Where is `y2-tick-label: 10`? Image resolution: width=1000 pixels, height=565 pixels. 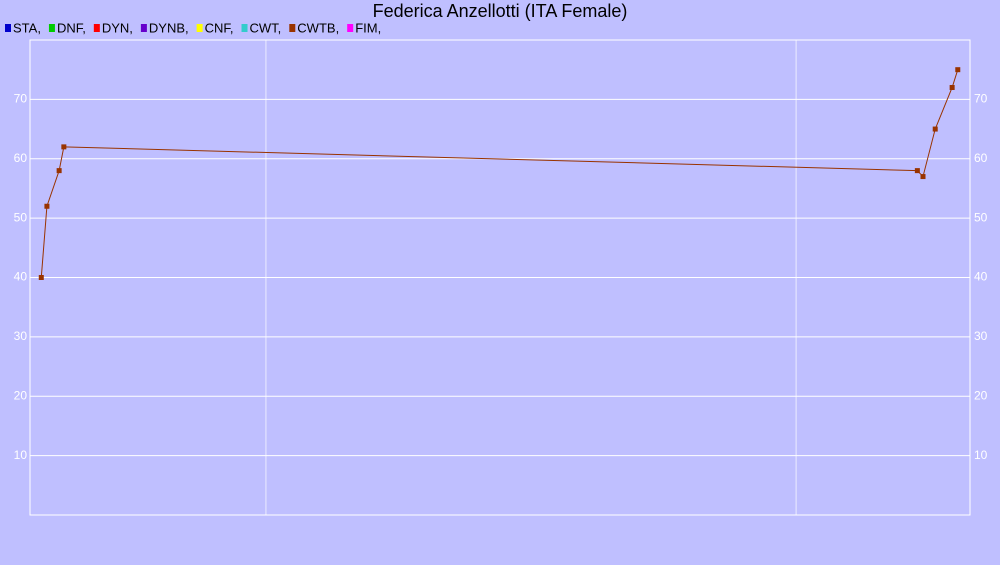
y2-tick-label: 10 is located at coordinates (981, 455).